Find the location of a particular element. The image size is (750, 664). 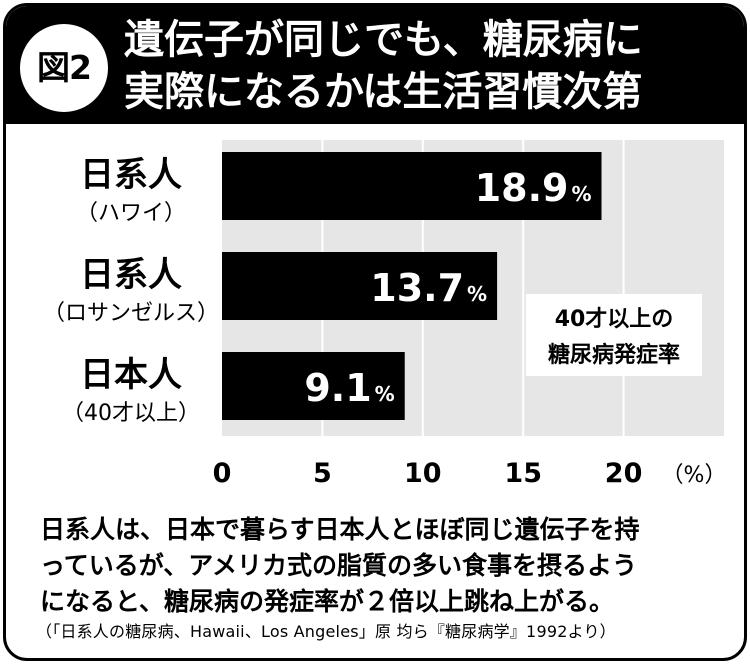

bar-value-label: 18.9% is located at coordinates (533, 188).